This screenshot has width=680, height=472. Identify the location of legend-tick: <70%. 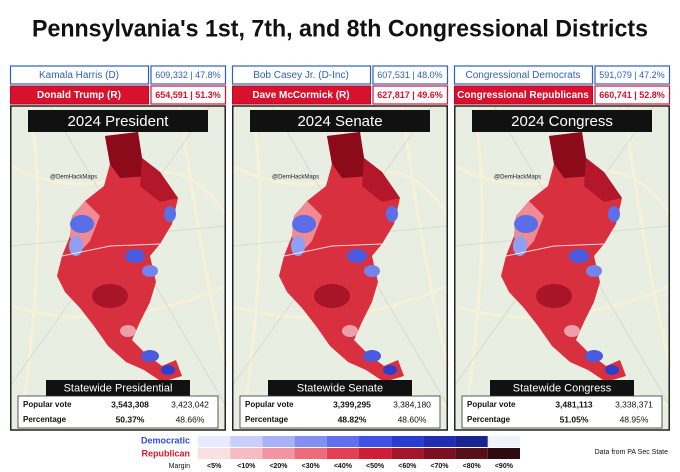
(439, 466).